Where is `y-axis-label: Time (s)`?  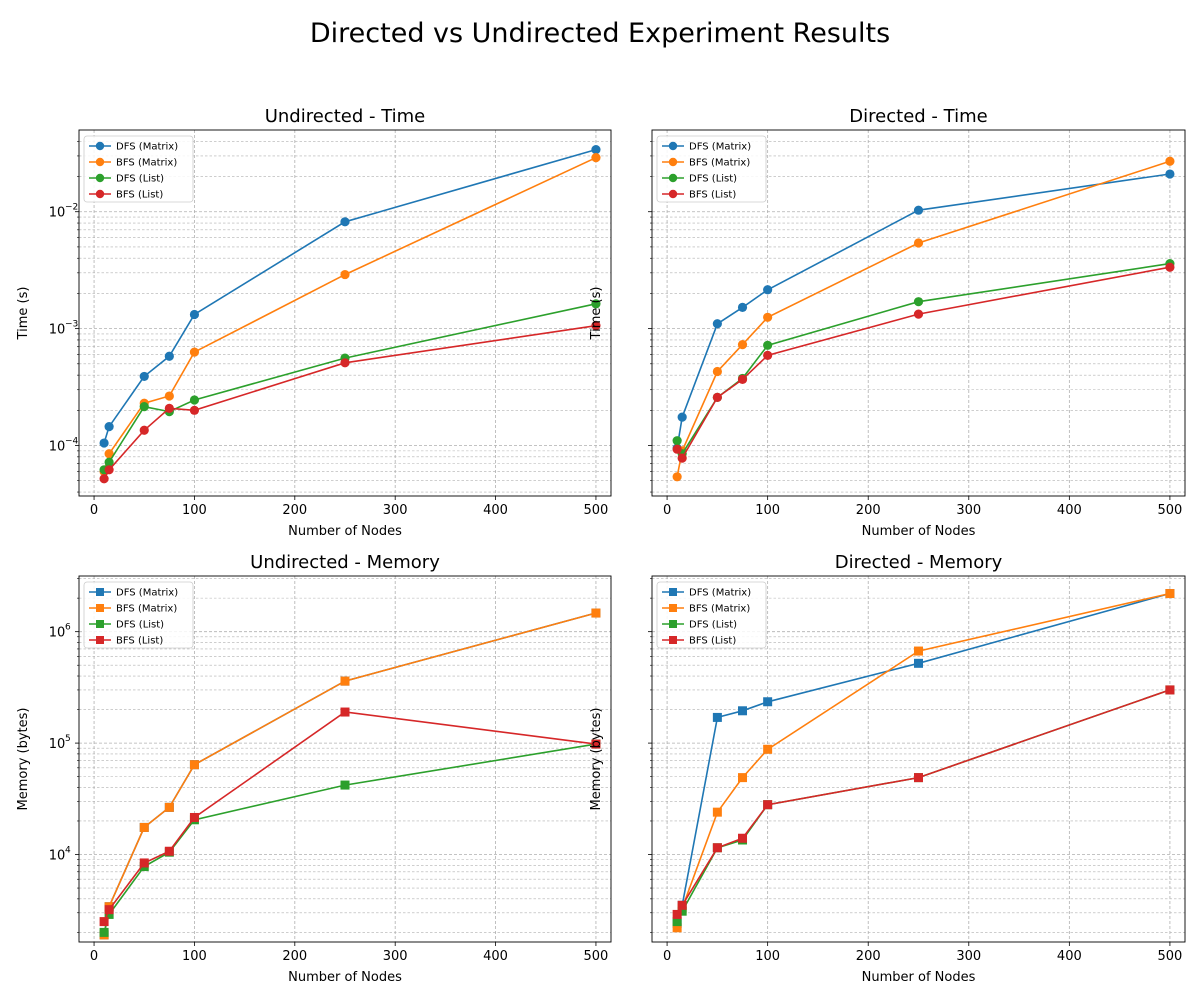 y-axis-label: Time (s) is located at coordinates (23, 314).